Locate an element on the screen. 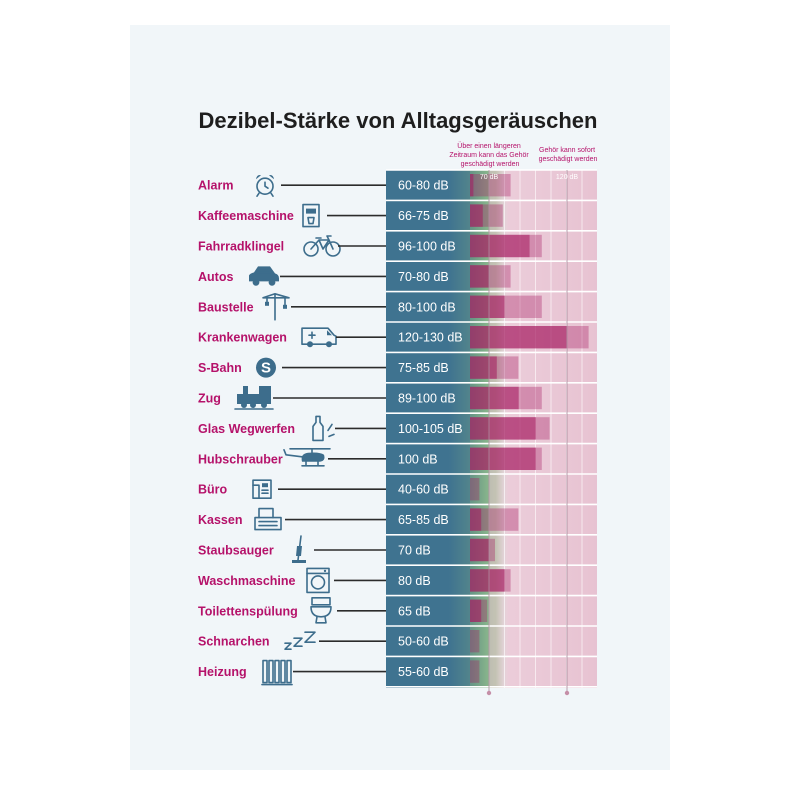  car-icon is located at coordinates (264, 276).